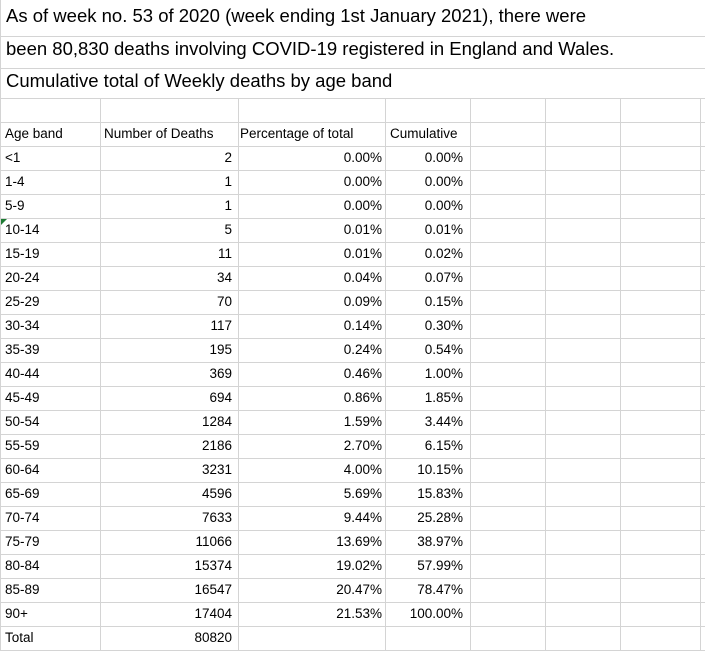 This screenshot has width=705, height=651. Describe the element at coordinates (443, 445) in the screenshot. I see `table-cell: 6.15%` at that location.